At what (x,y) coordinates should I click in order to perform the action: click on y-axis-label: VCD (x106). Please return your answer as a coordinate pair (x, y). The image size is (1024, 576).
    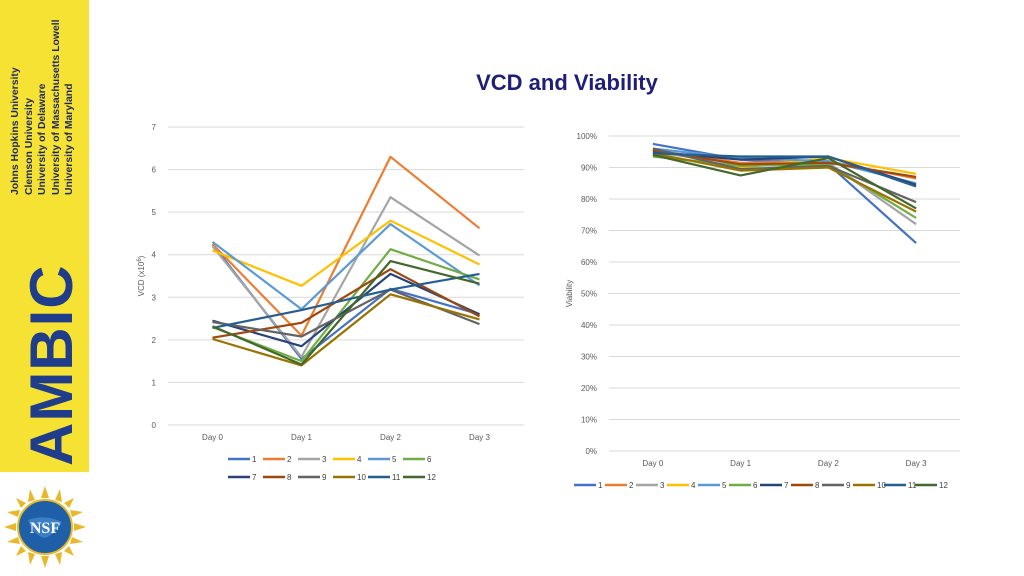
    Looking at the image, I should click on (141, 275).